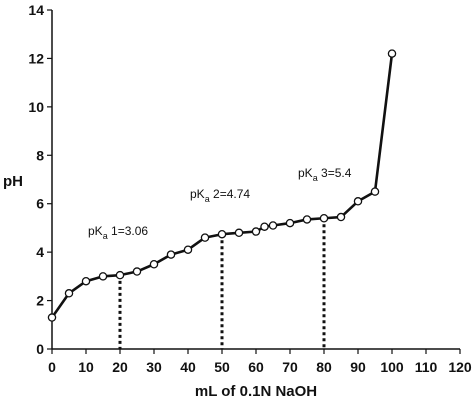  What do you see at coordinates (154, 367) in the screenshot?
I see `x-tick-label: 30` at bounding box center [154, 367].